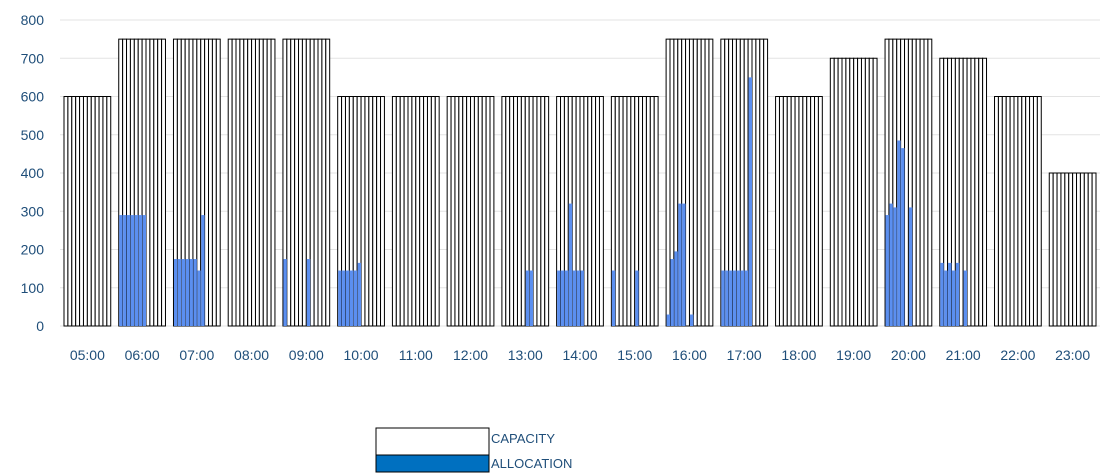 This screenshot has height=475, width=1101. What do you see at coordinates (470, 355) in the screenshot?
I see `x-tick-label: 12:00` at bounding box center [470, 355].